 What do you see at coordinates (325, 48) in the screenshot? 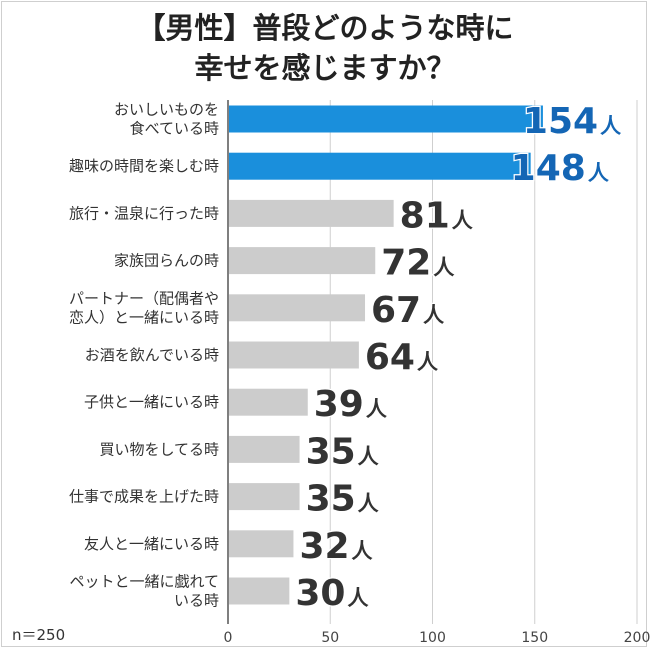
I see `chart-title: 【男性】普段どのような時に 幸せを感じますか？` at bounding box center [325, 48].